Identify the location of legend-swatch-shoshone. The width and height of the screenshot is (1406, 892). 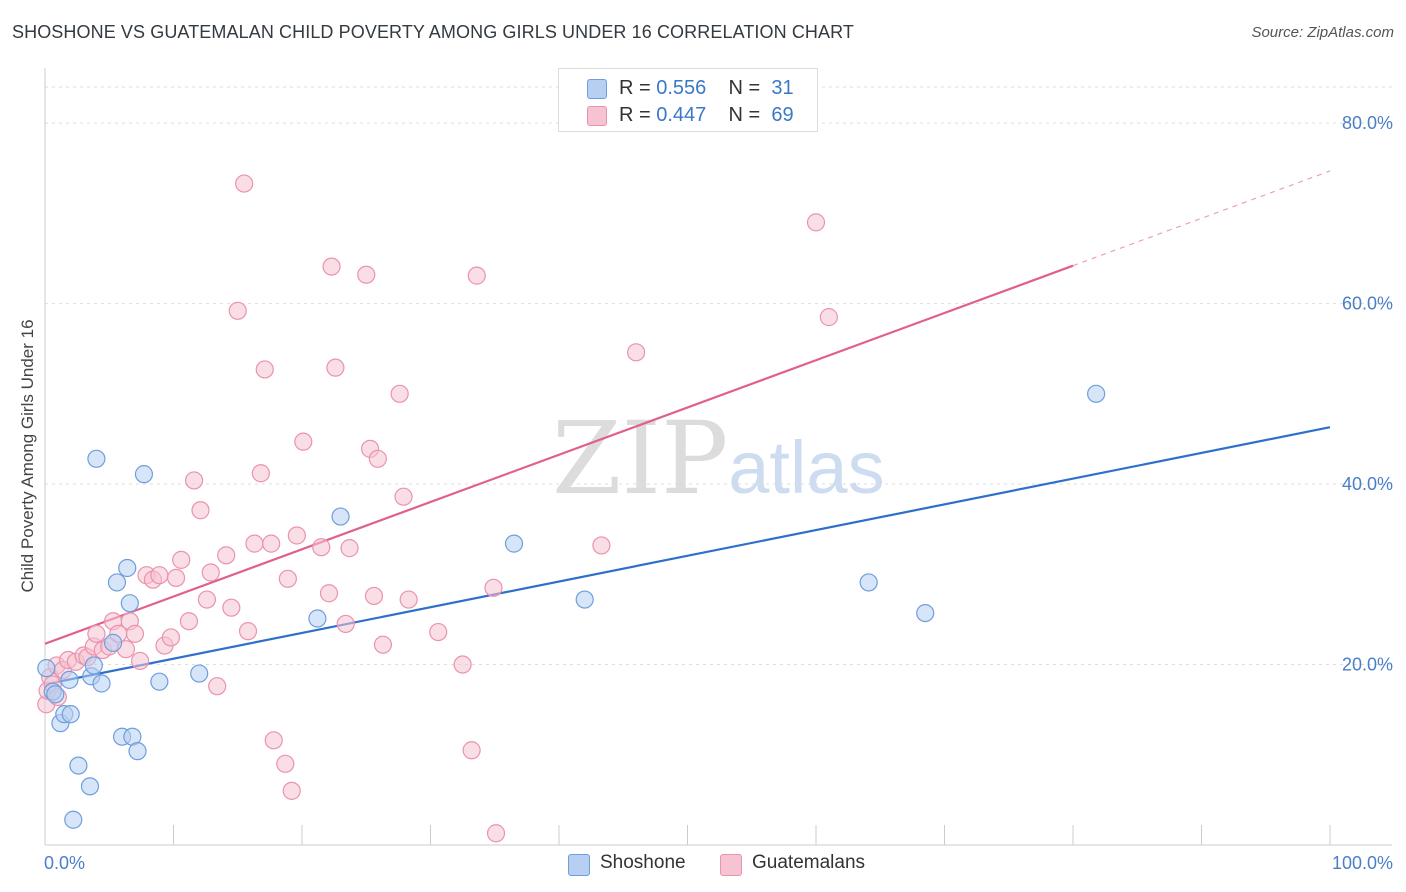
(597, 89).